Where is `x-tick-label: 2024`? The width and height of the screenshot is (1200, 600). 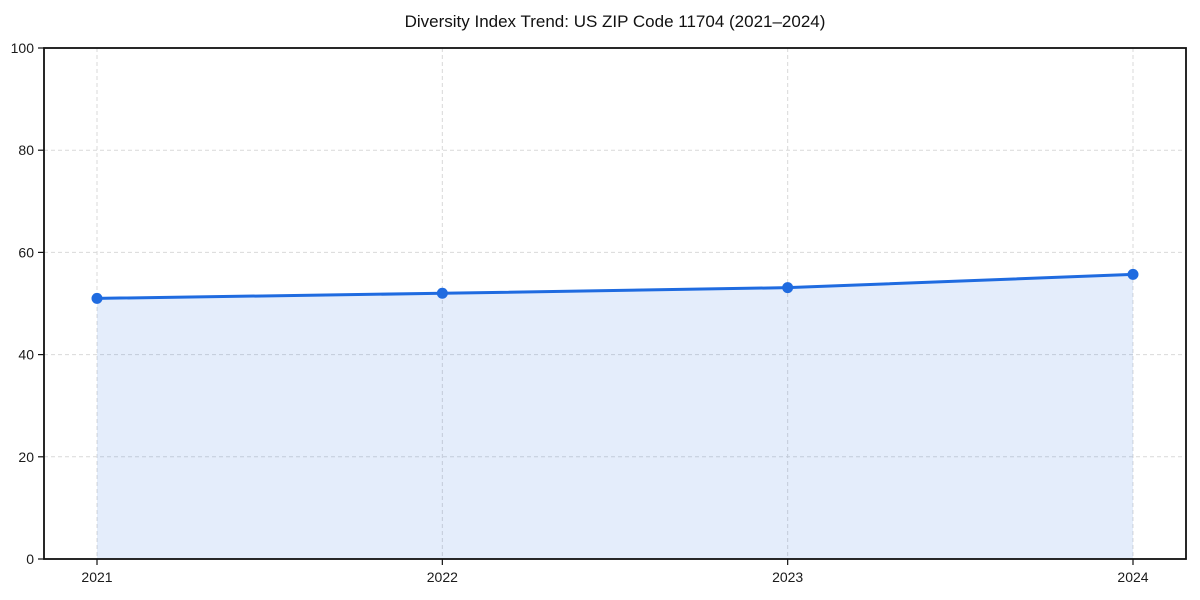
x-tick-label: 2024 is located at coordinates (1132, 577).